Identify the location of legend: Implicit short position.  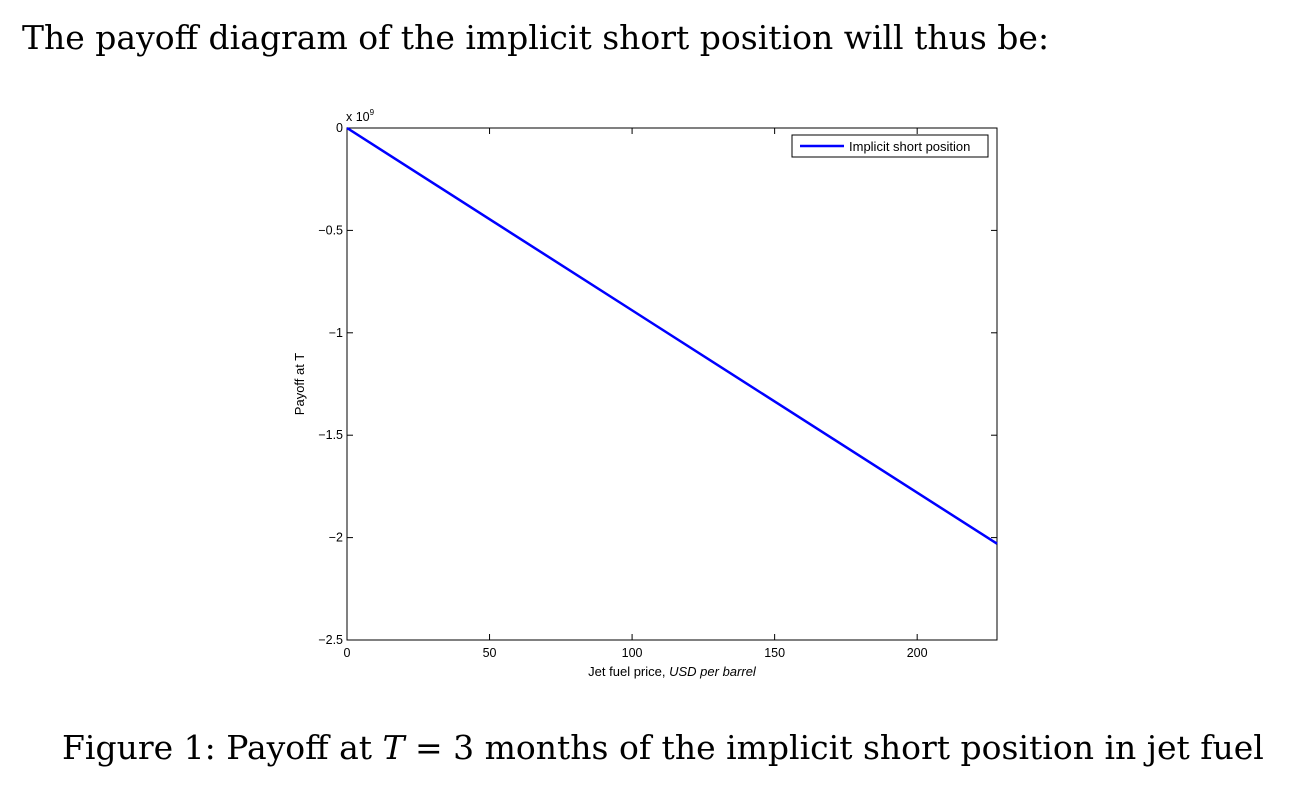
(890, 146).